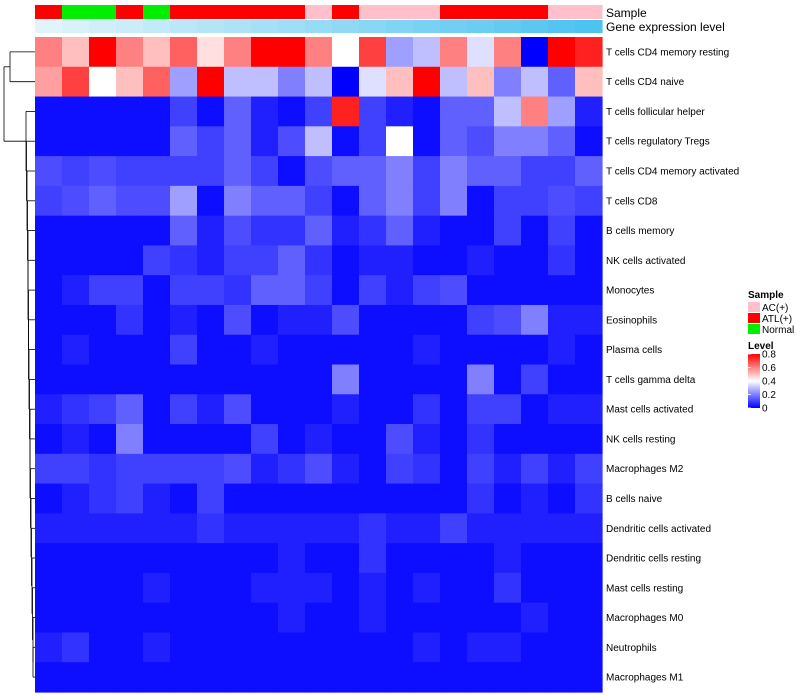 The image size is (800, 700). I want to click on row-label: Eosinophils, so click(631, 320).